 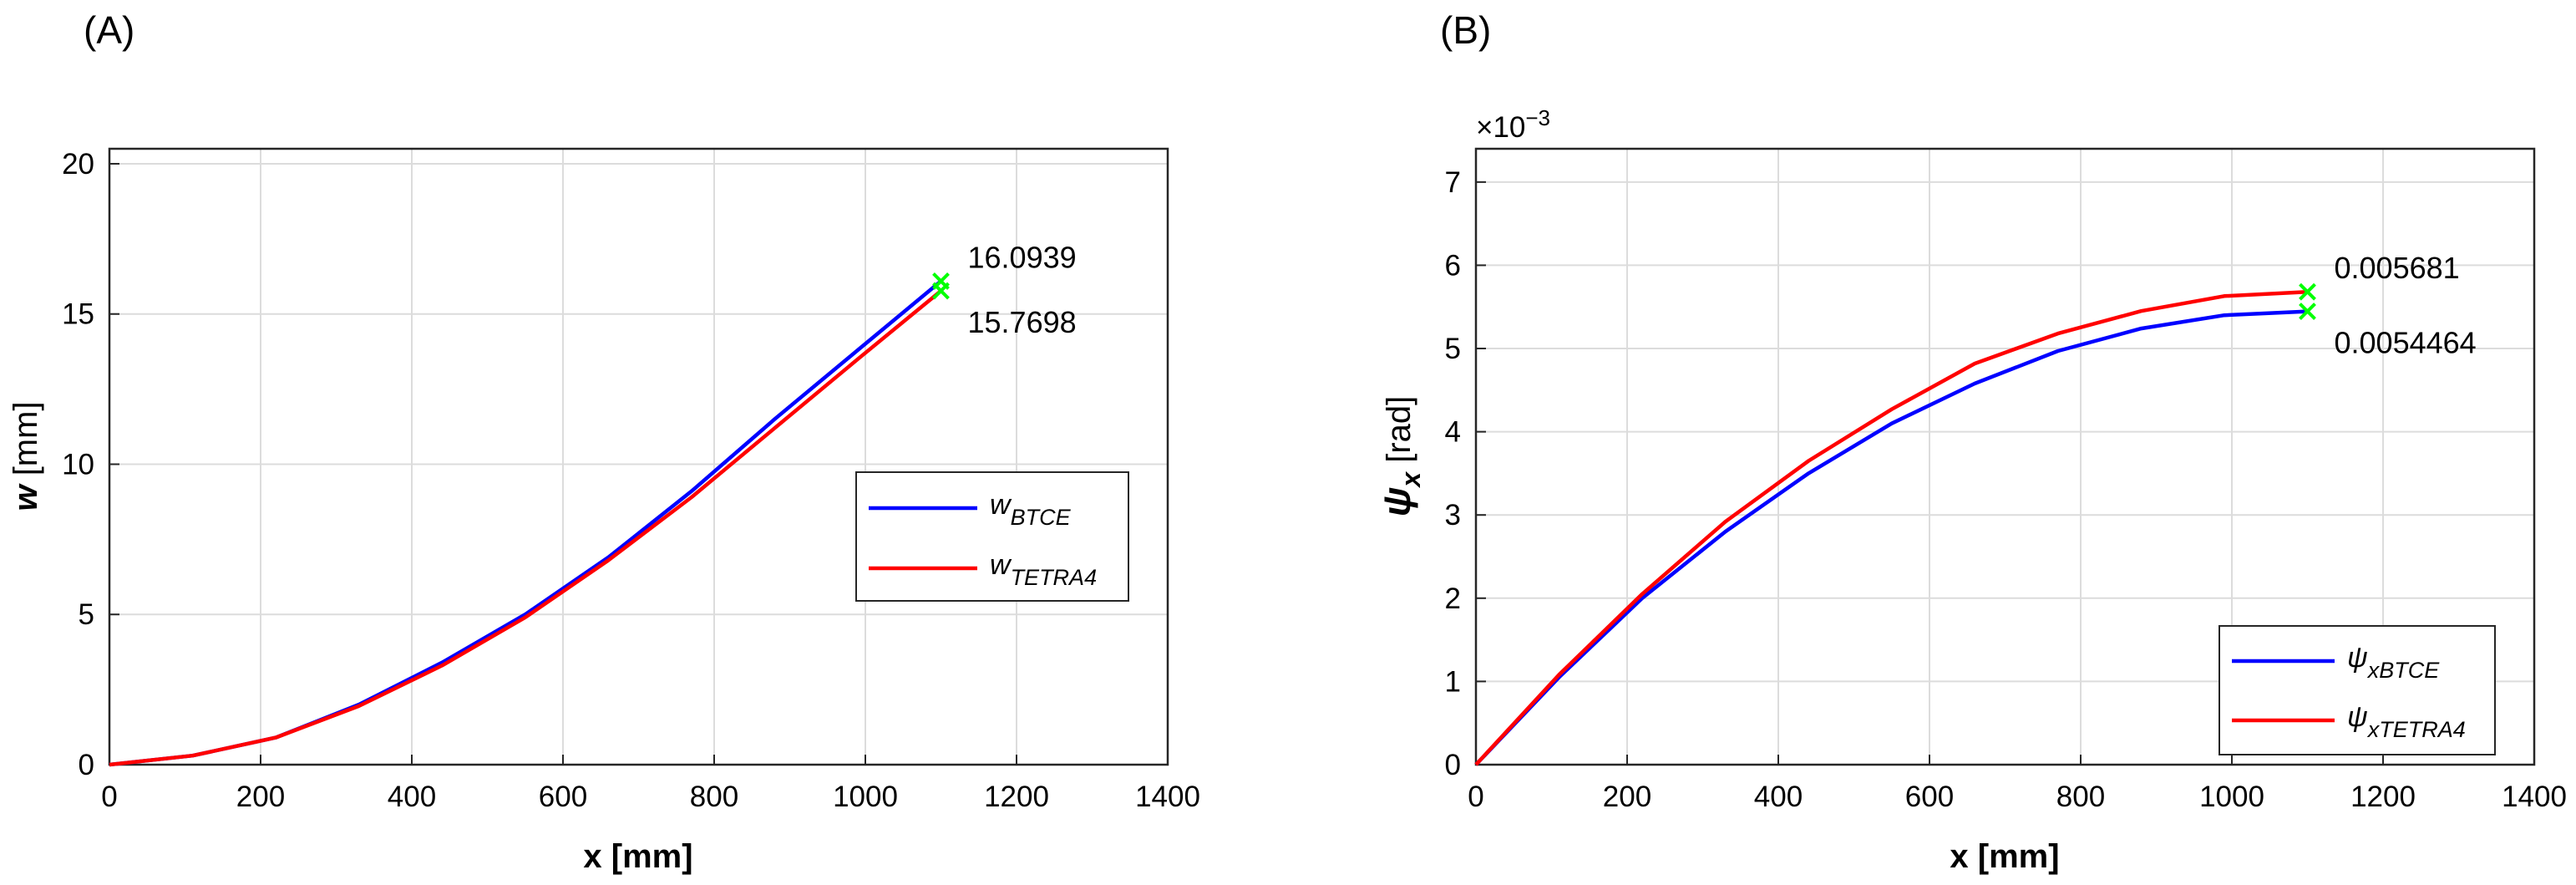 What do you see at coordinates (2231, 797) in the screenshot?
I see `x-tick-label-b-5: 1000` at bounding box center [2231, 797].